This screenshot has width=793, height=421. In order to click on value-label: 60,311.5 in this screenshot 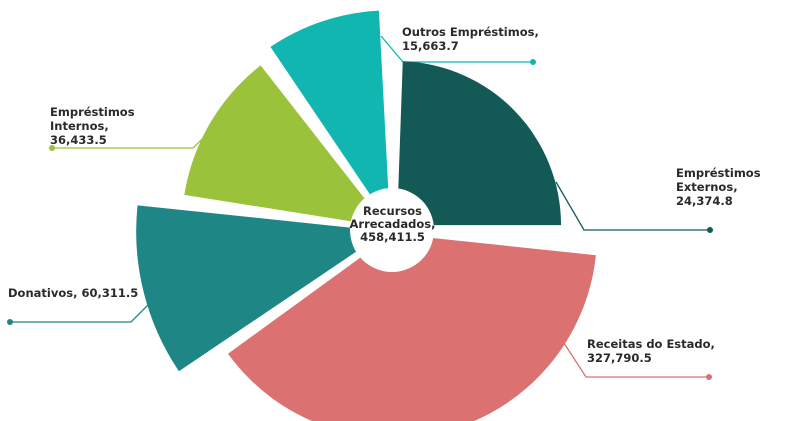, I will do `click(110, 293)`.